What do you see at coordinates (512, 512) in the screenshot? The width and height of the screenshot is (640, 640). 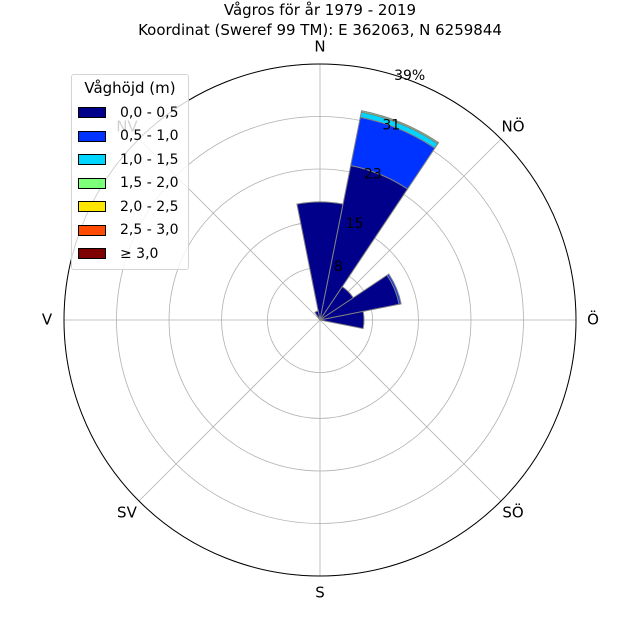 I see `direction-label-3: SÖ` at bounding box center [512, 512].